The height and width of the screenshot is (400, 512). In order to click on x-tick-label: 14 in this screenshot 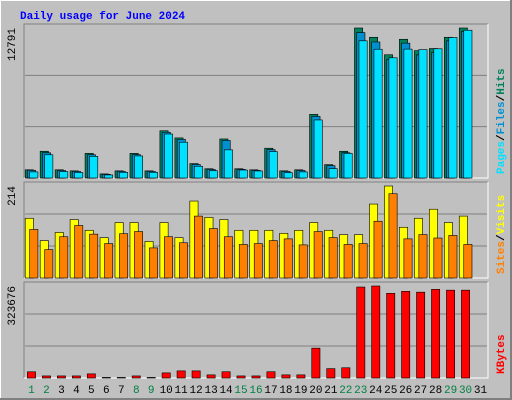, I will do `click(226, 391)`.